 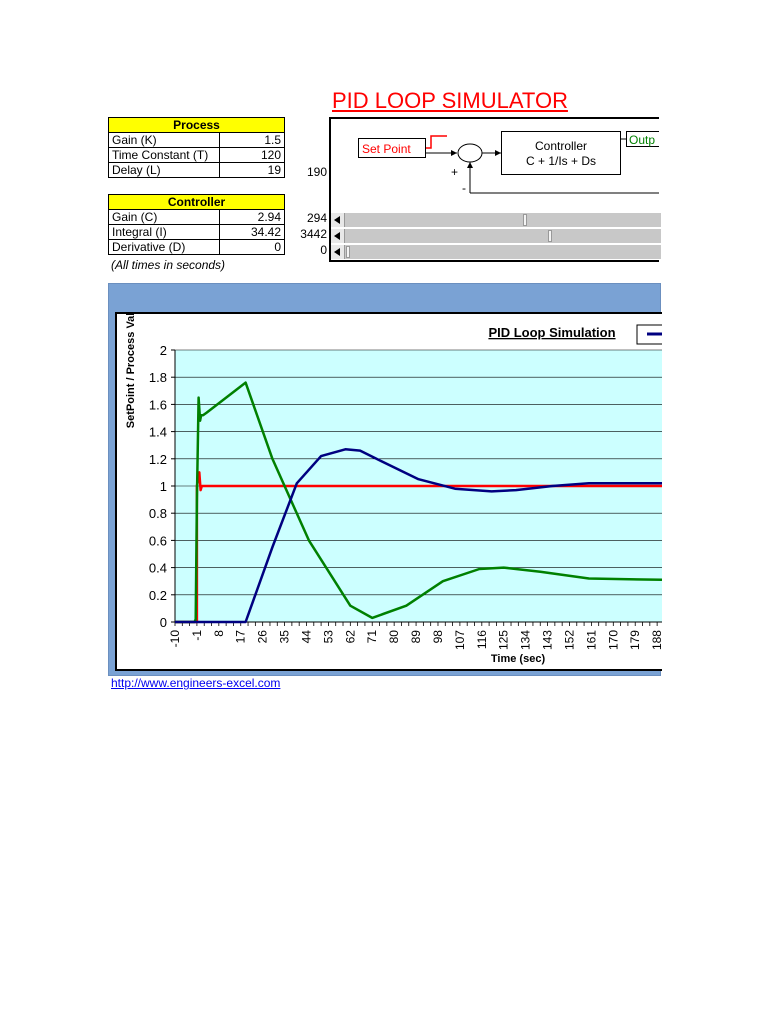 What do you see at coordinates (158, 459) in the screenshot?
I see `y-tick-label: 1.2` at bounding box center [158, 459].